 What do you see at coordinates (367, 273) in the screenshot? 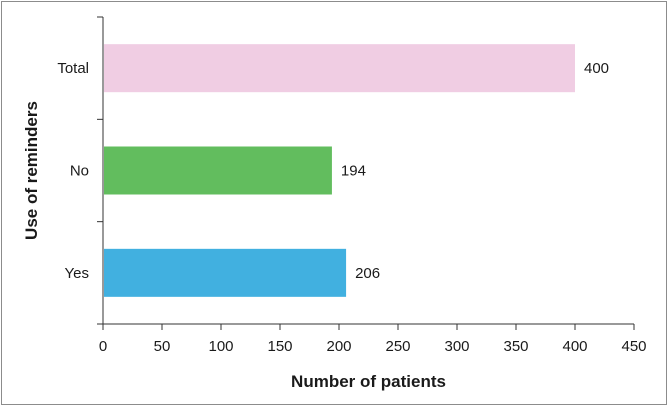
I see `data-label-yes: 206` at bounding box center [367, 273].